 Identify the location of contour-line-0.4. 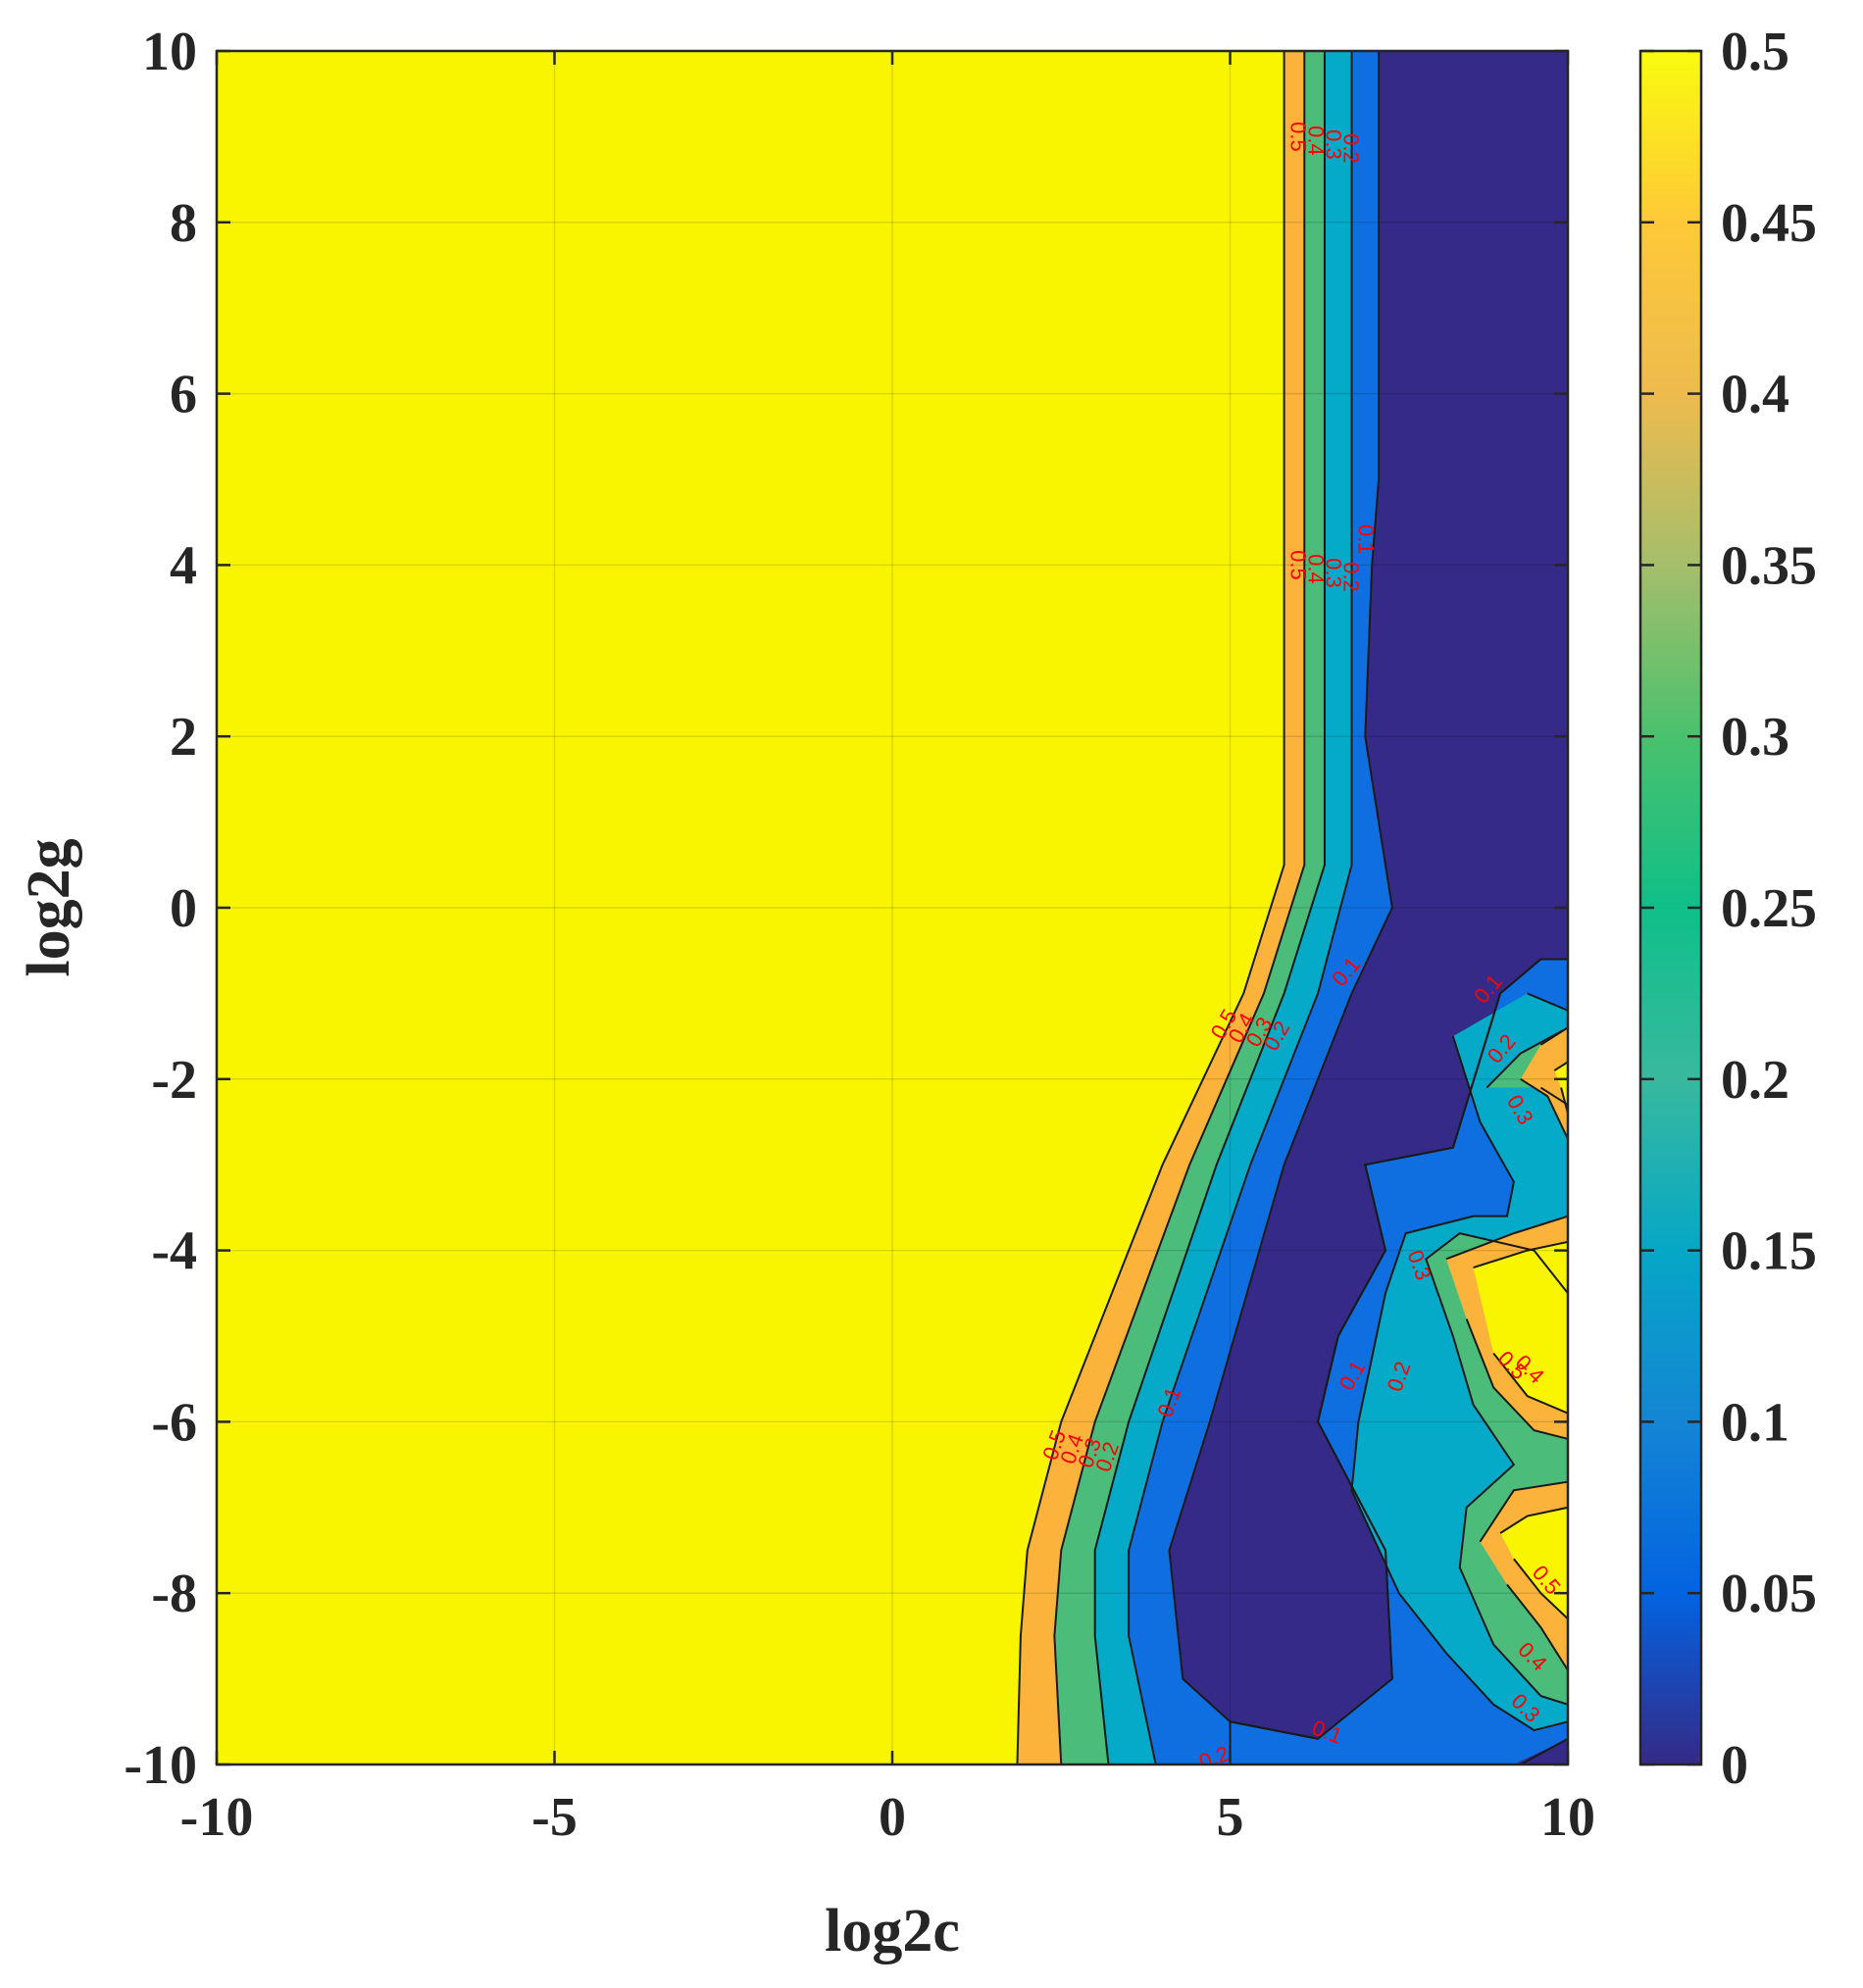
(1179, 907).